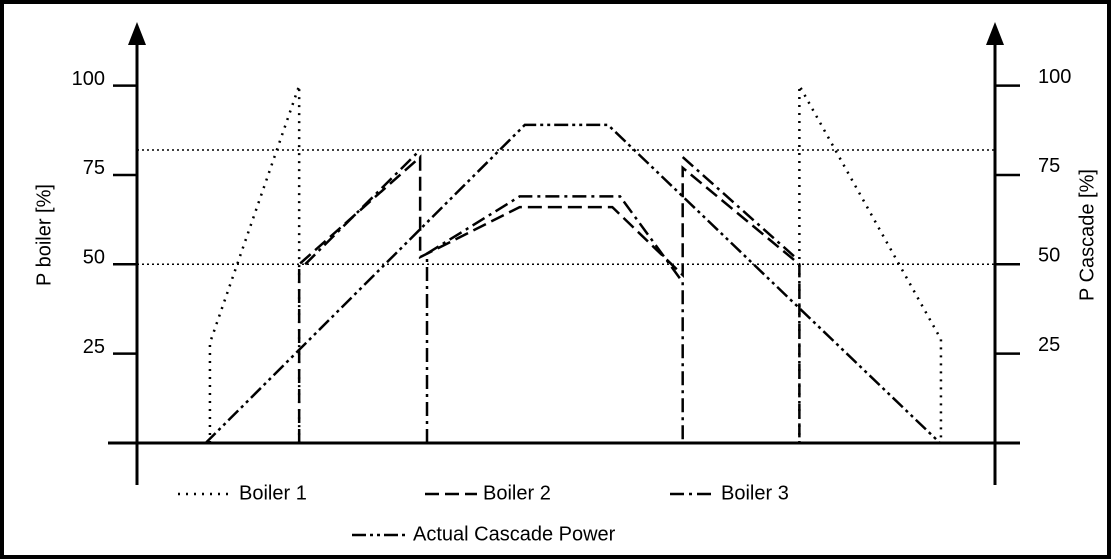  What do you see at coordinates (517, 493) in the screenshot?
I see `legend-label: Boiler 2` at bounding box center [517, 493].